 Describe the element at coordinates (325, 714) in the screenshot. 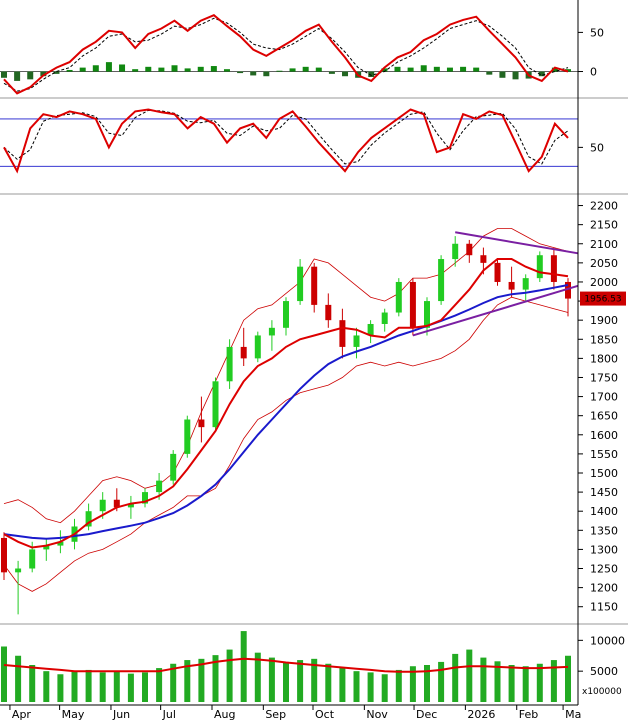

I see `x-axis-tick-label: Oct` at that location.